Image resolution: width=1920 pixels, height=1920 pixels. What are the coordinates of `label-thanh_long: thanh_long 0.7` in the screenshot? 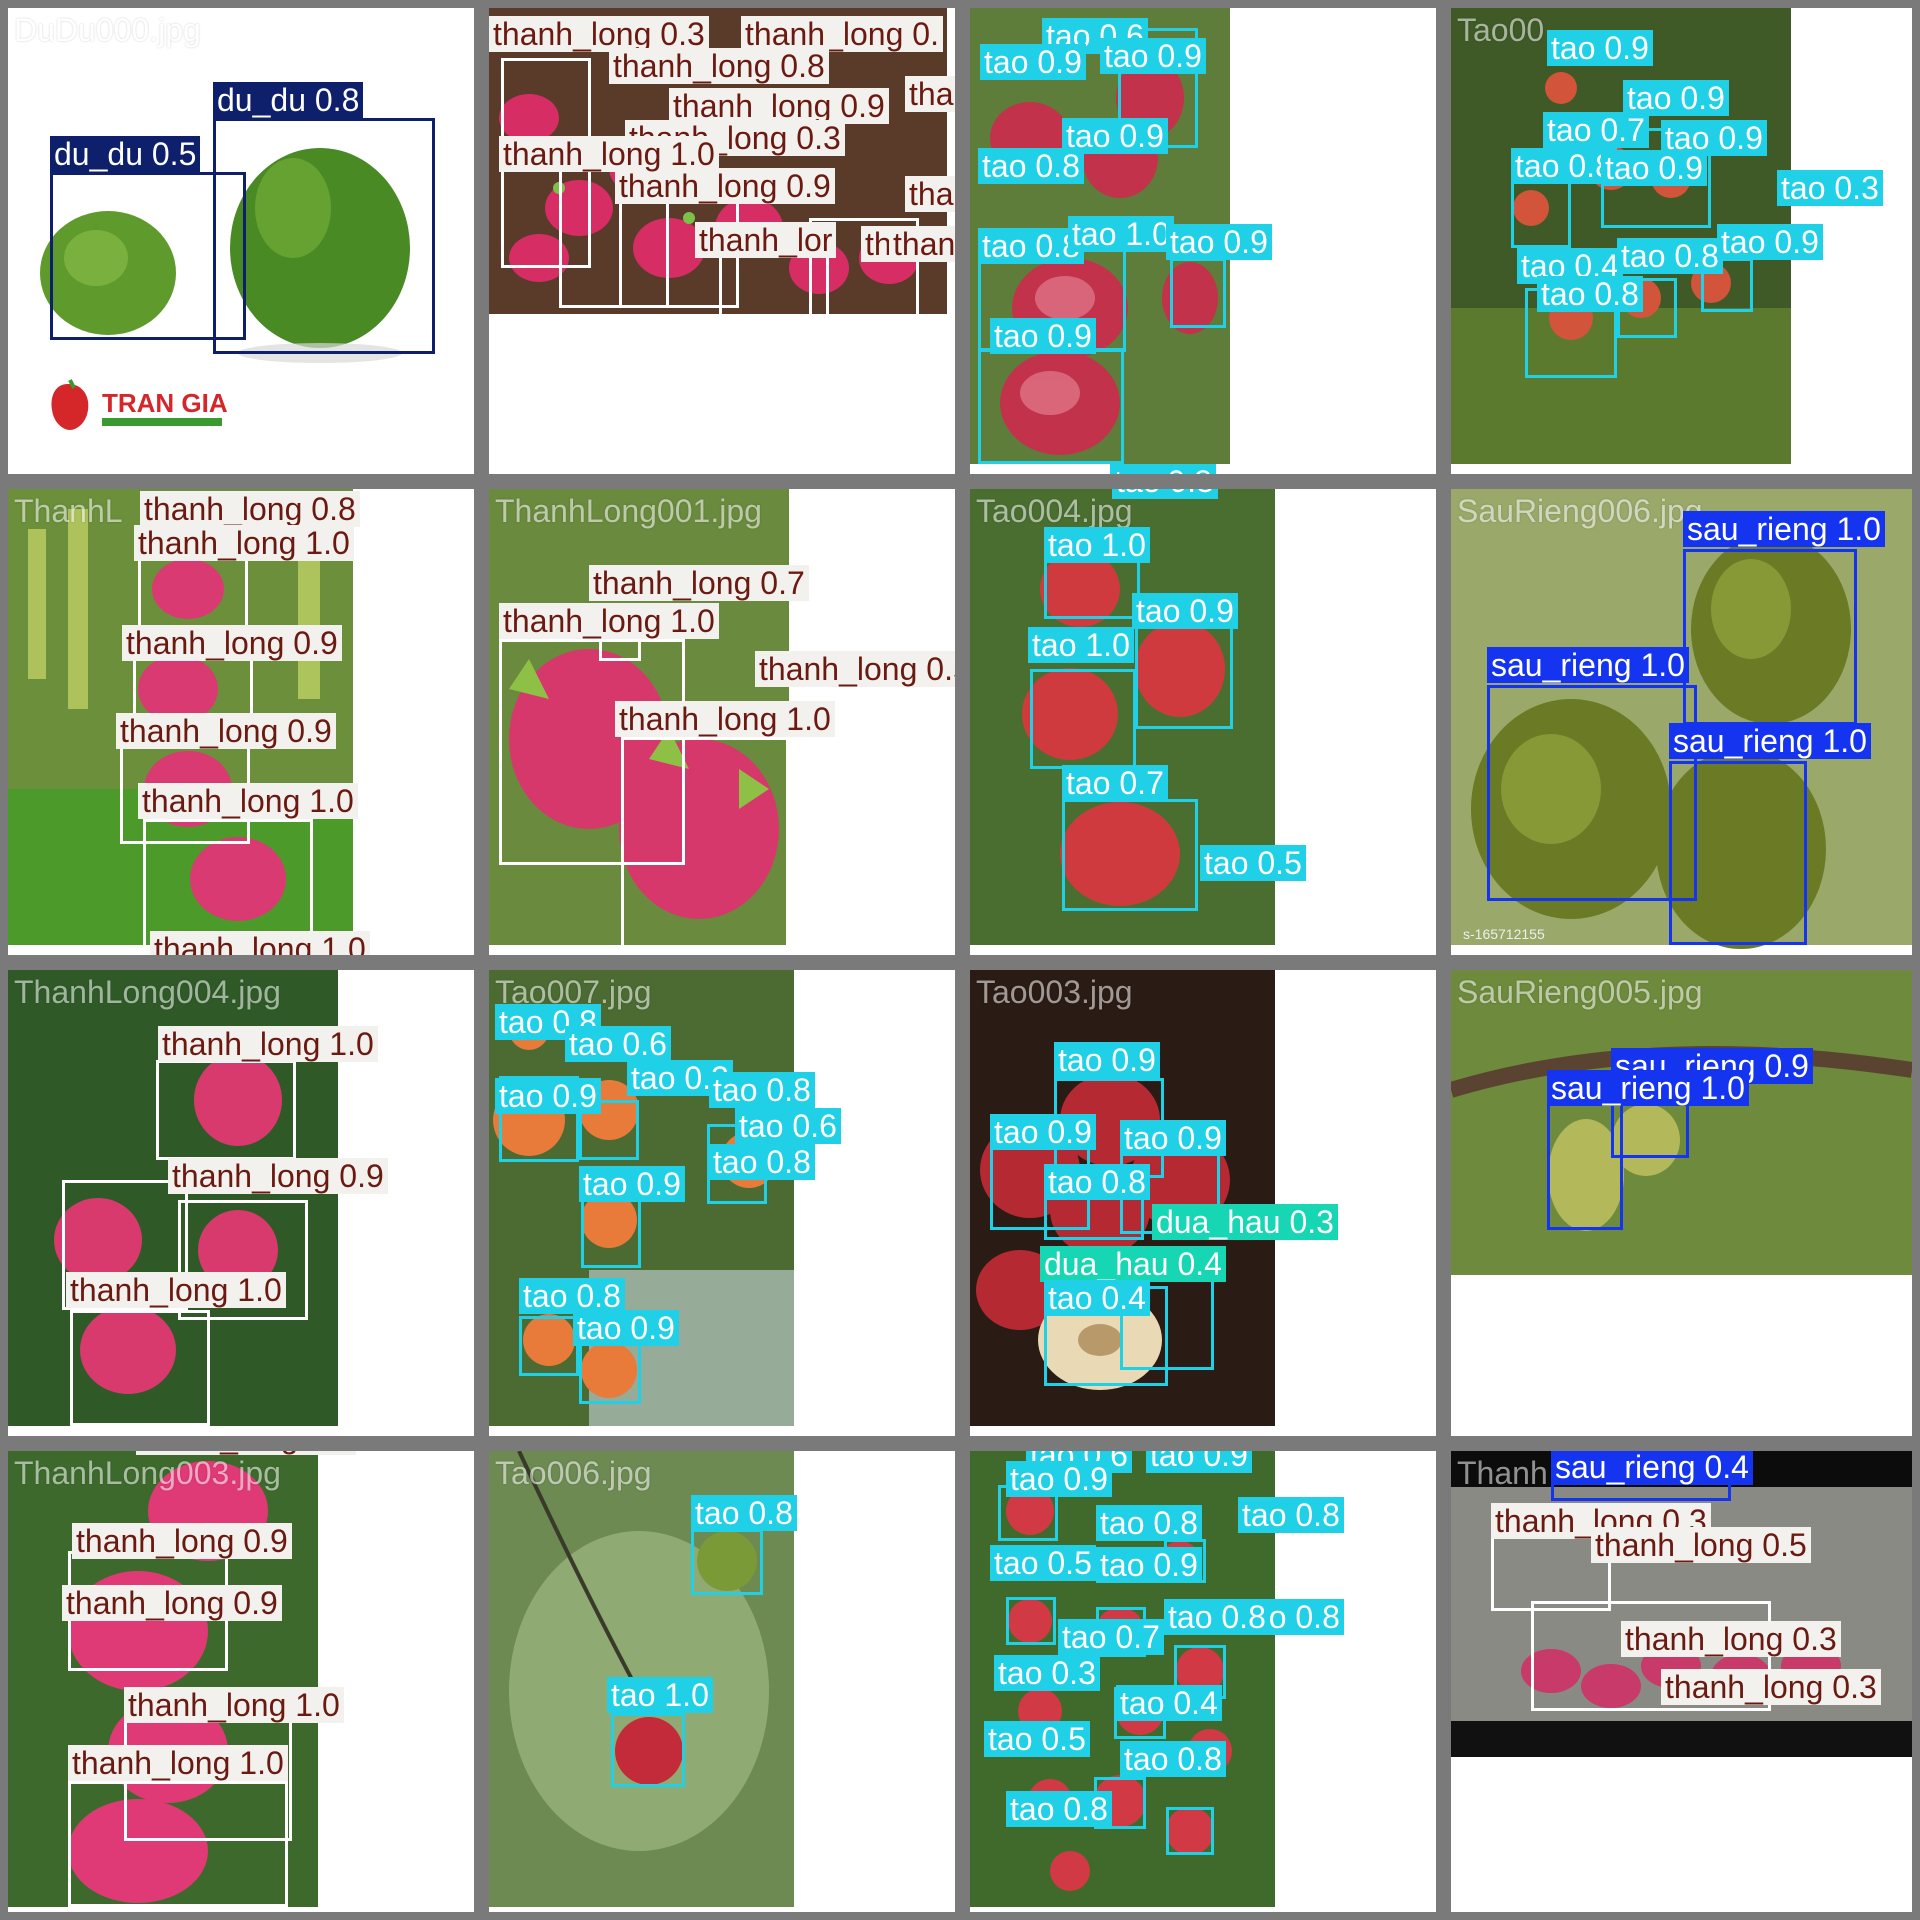 It's located at (699, 583).